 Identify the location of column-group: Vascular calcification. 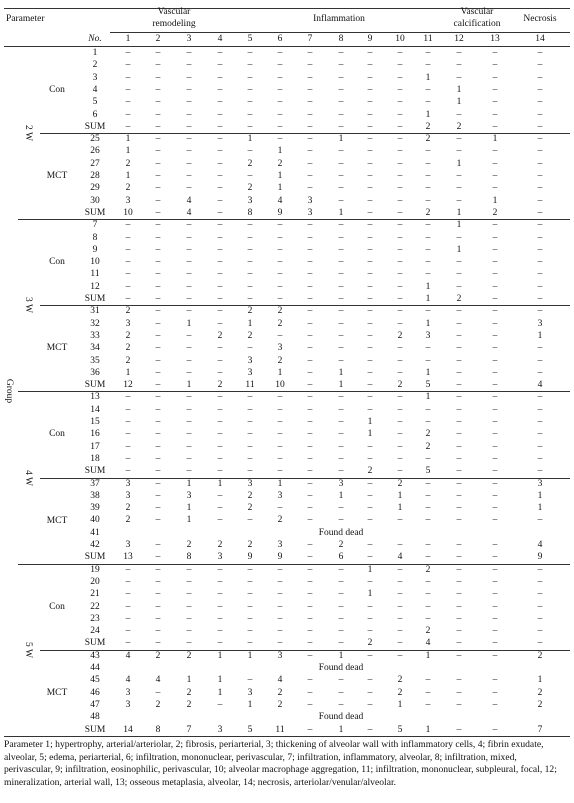
(477, 18).